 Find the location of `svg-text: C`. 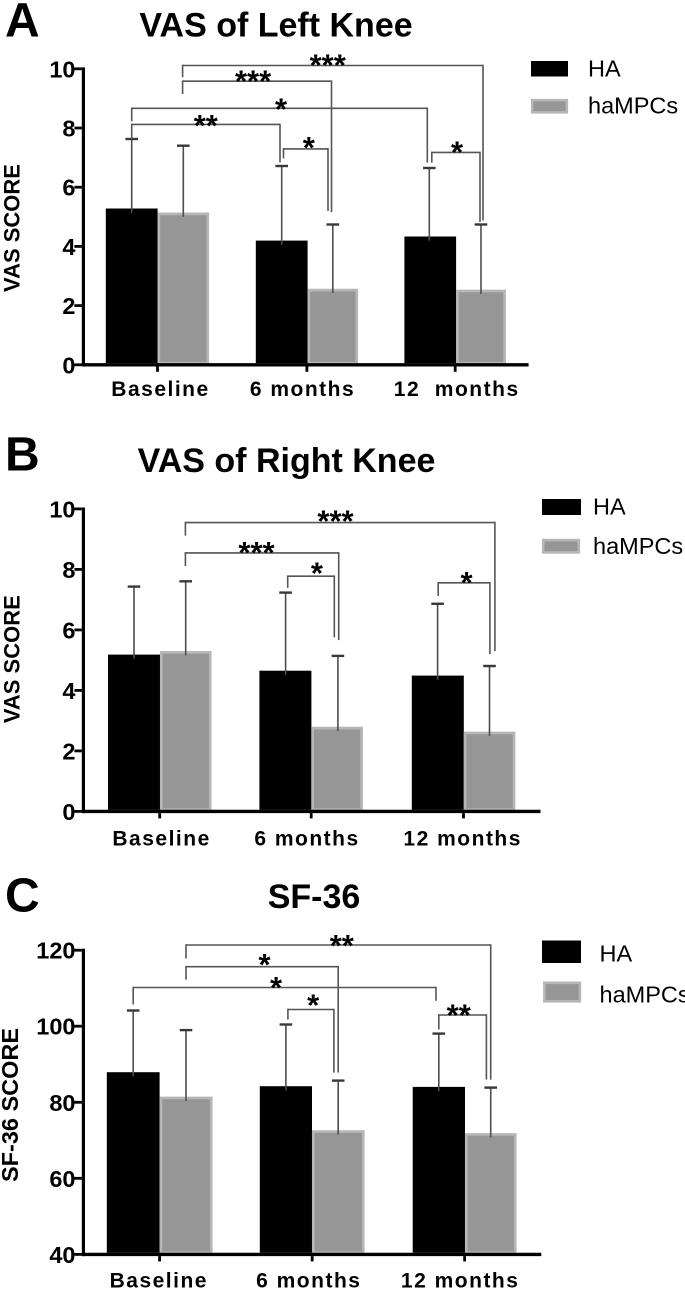

svg-text: C is located at coordinates (22, 896).